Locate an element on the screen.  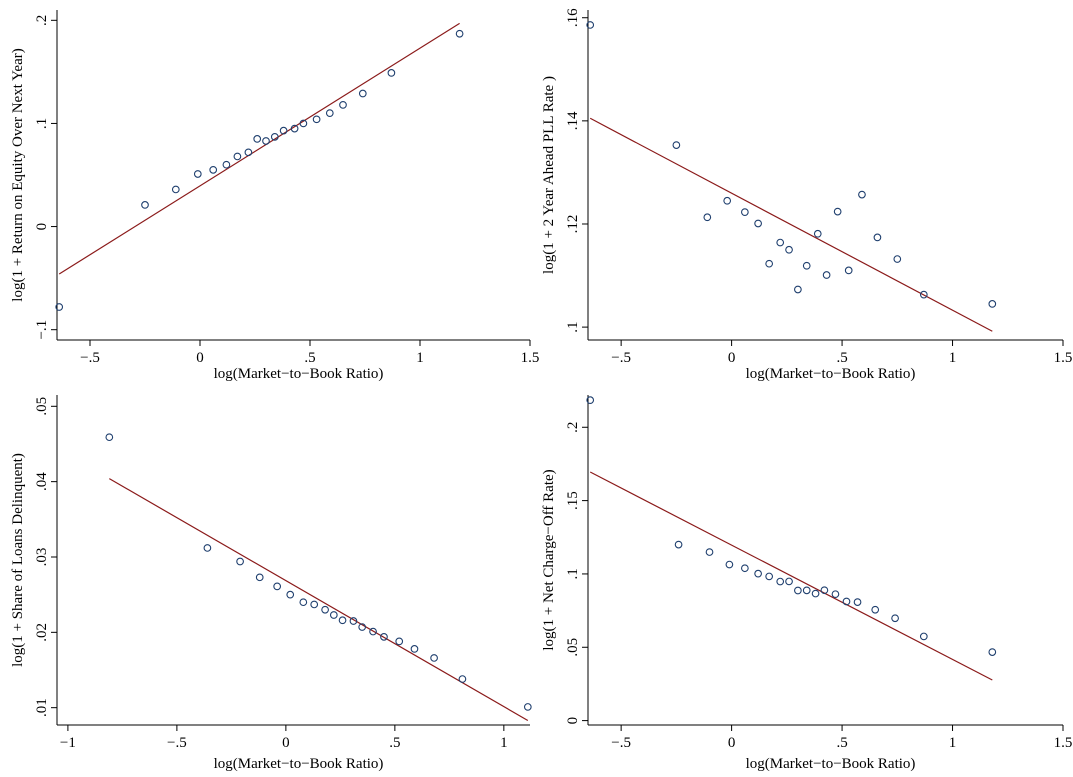
x-tick-label: −1 is located at coordinates (68, 743).